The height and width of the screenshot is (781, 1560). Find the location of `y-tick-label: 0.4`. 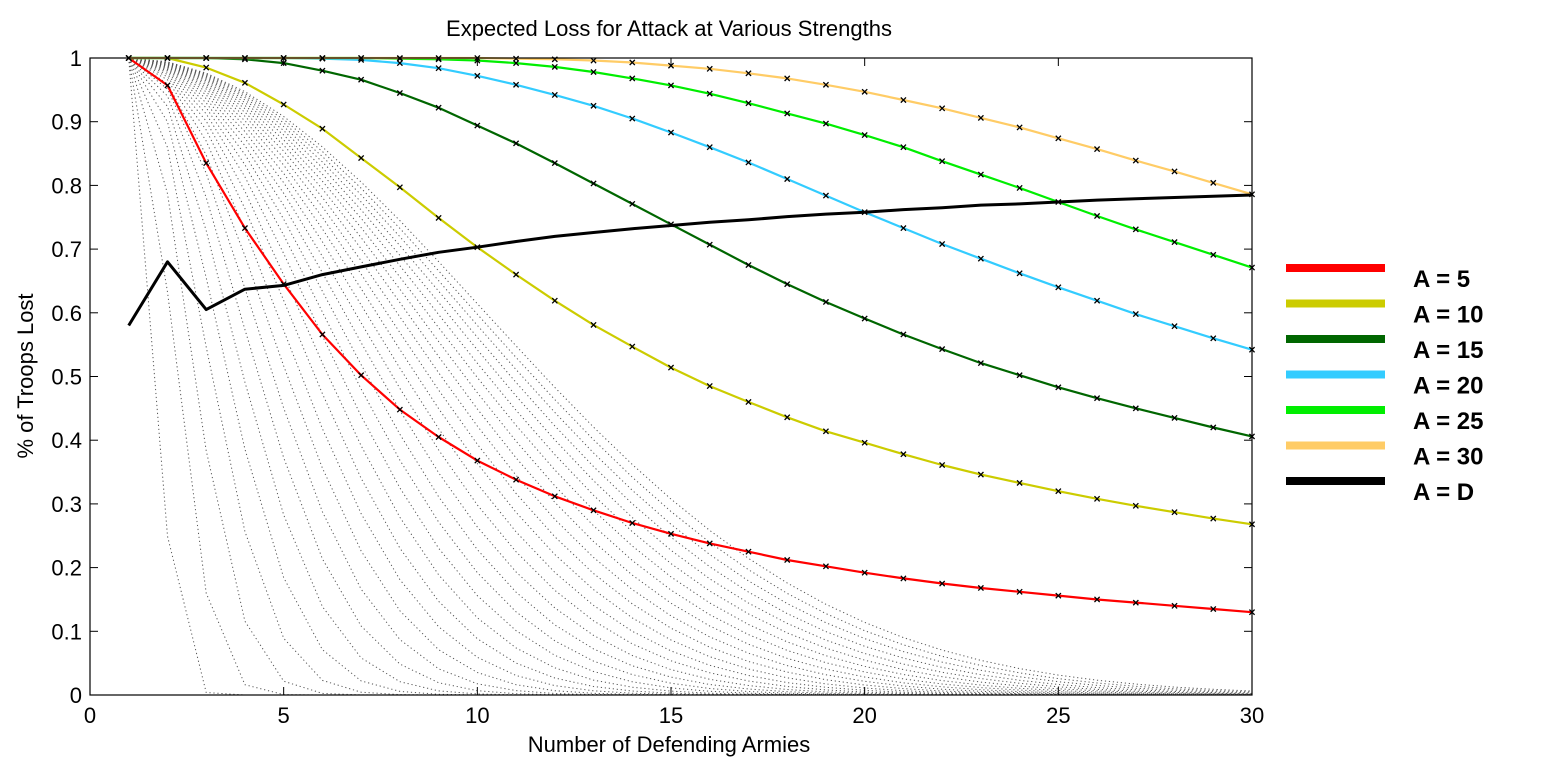

y-tick-label: 0.4 is located at coordinates (66, 440).